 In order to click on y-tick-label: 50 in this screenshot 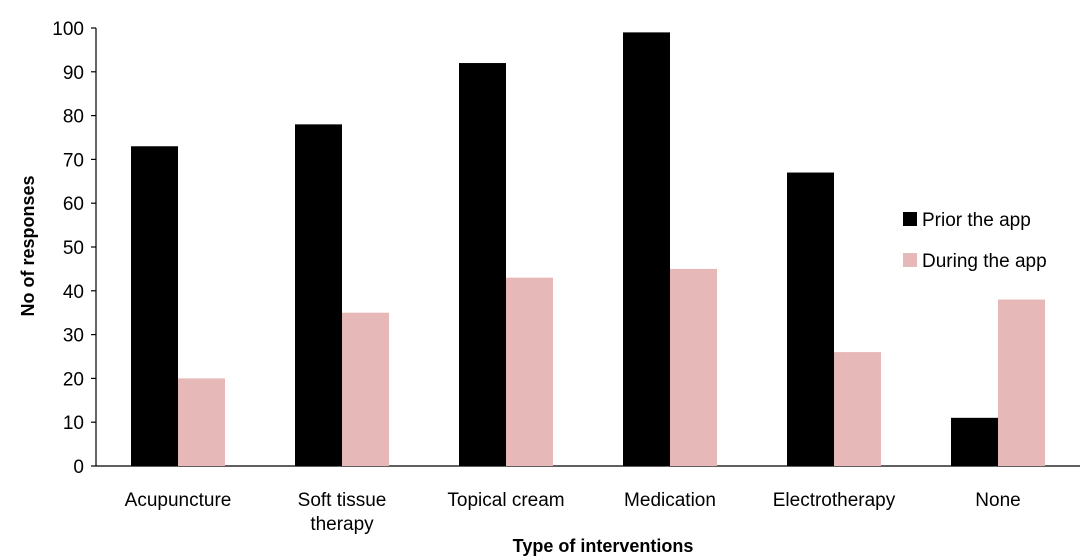, I will do `click(73, 248)`.